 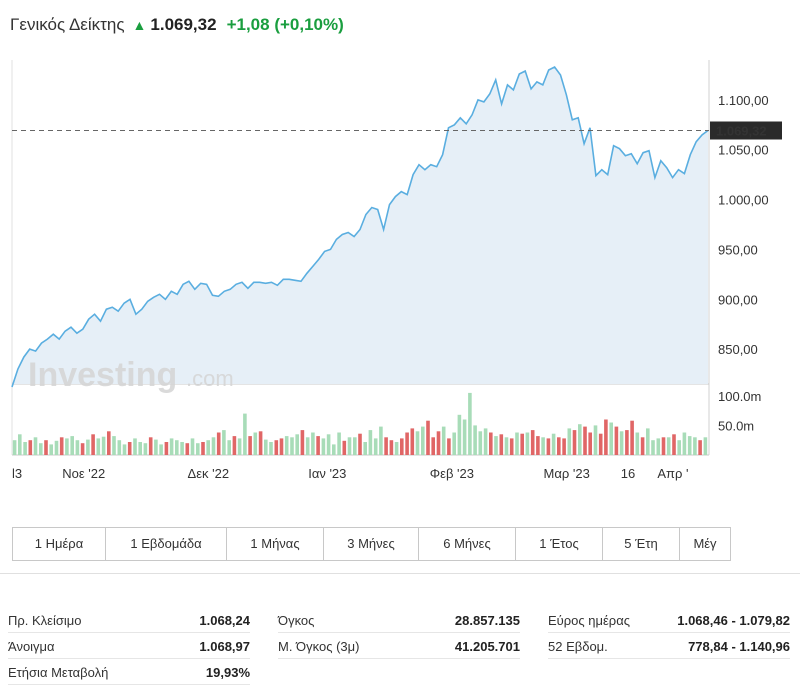 What do you see at coordinates (669, 620) in the screenshot?
I see `stat-day-range: Εύρος ημέρας 1.068,46 - 1.079,82` at bounding box center [669, 620].